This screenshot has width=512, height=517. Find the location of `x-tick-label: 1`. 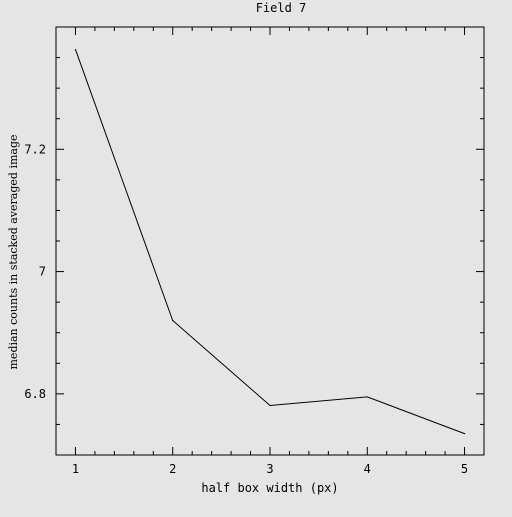

x-tick-label: 1 is located at coordinates (75, 469).